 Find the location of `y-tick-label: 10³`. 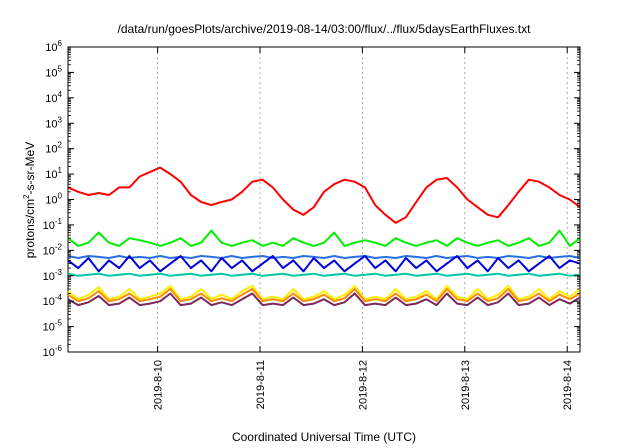

y-tick-label: 10³ is located at coordinates (53, 122).